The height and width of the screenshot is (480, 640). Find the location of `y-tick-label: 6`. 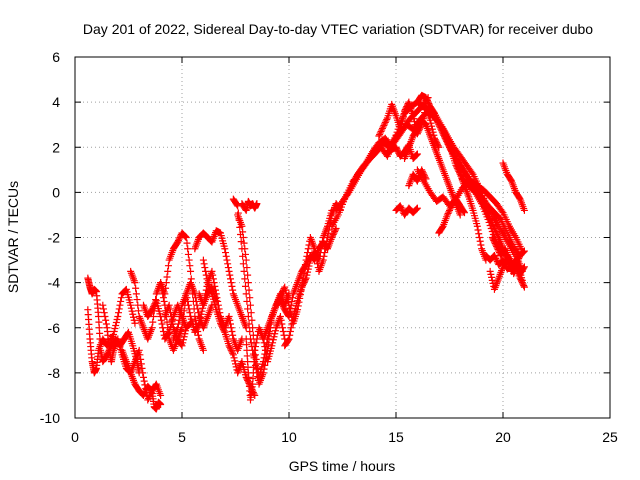

y-tick-label: 6 is located at coordinates (56, 57).